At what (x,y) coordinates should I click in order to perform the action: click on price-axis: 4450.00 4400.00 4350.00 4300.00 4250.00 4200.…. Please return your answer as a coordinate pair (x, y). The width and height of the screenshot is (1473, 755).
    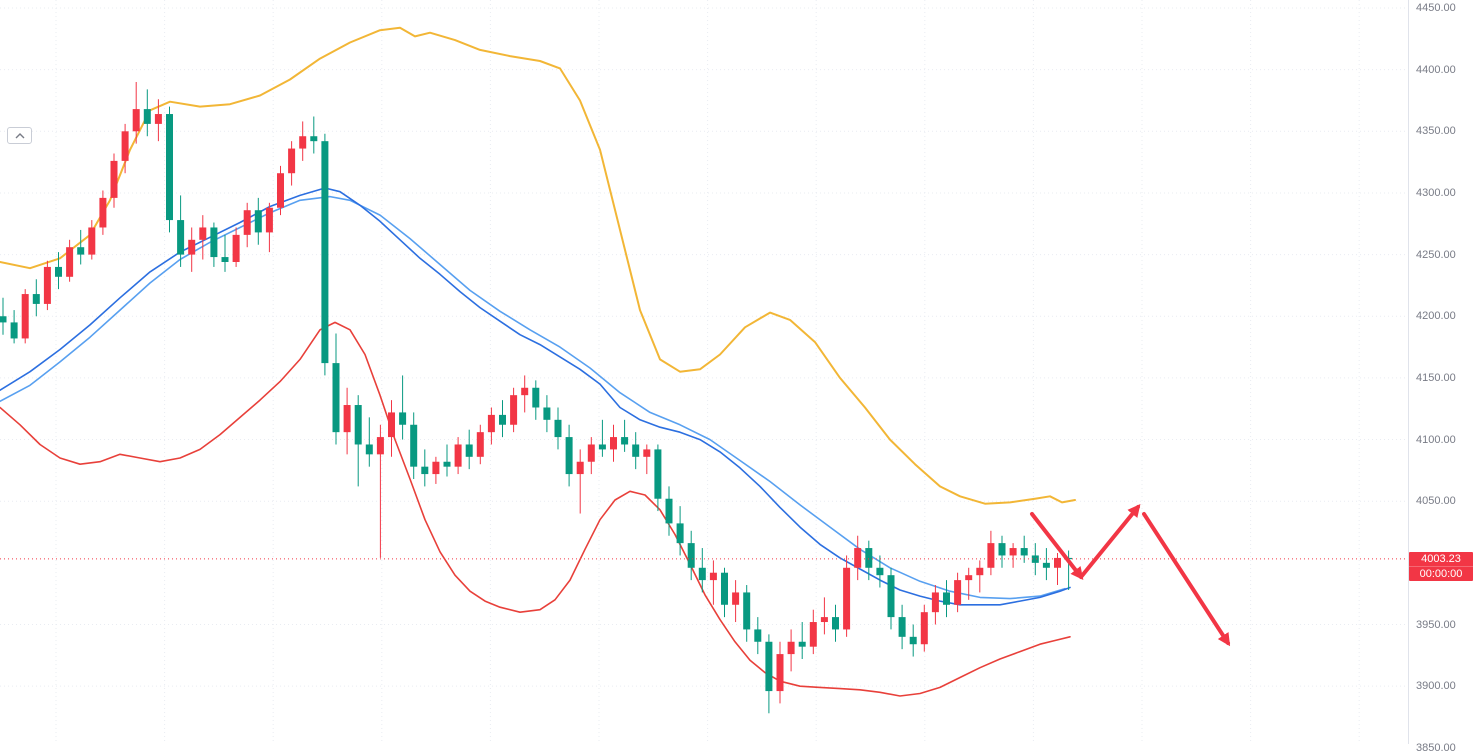
    Looking at the image, I should click on (1440, 377).